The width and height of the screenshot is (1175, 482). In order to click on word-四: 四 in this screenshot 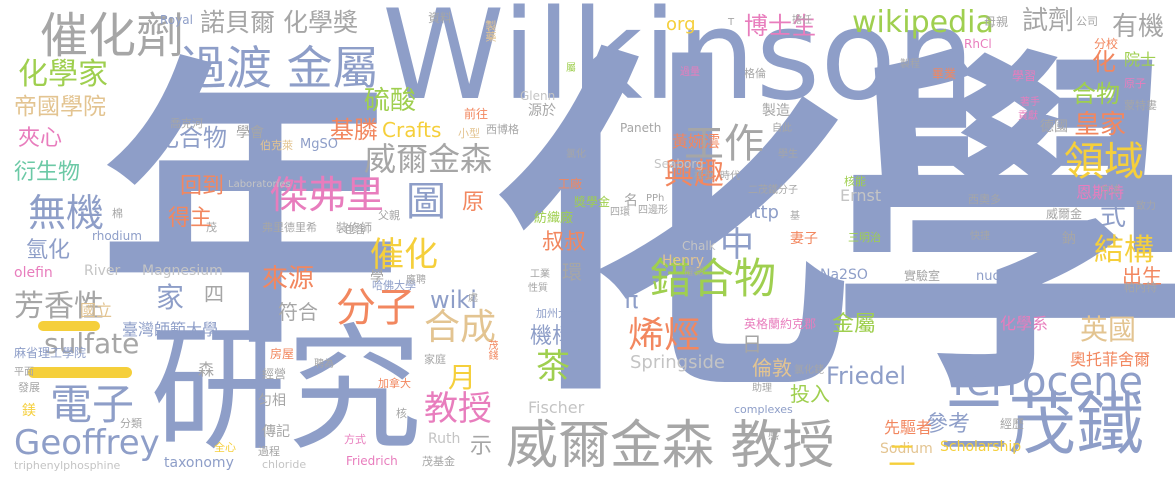, I will do `click(214, 294)`.